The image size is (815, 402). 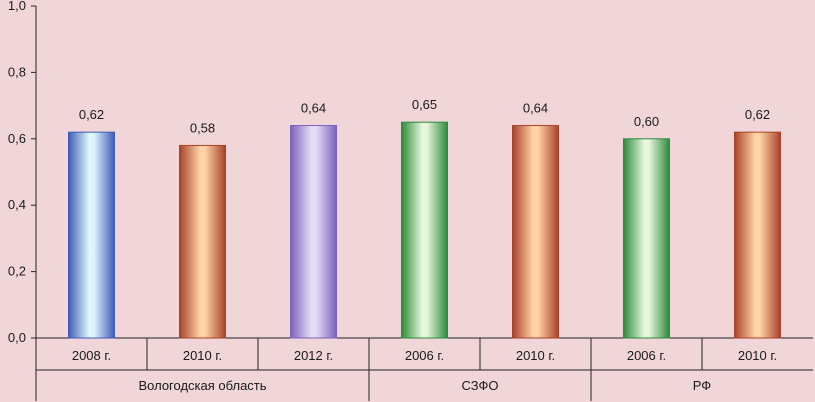 What do you see at coordinates (202, 127) in the screenshot?
I see `bar-value-label: 0,58` at bounding box center [202, 127].